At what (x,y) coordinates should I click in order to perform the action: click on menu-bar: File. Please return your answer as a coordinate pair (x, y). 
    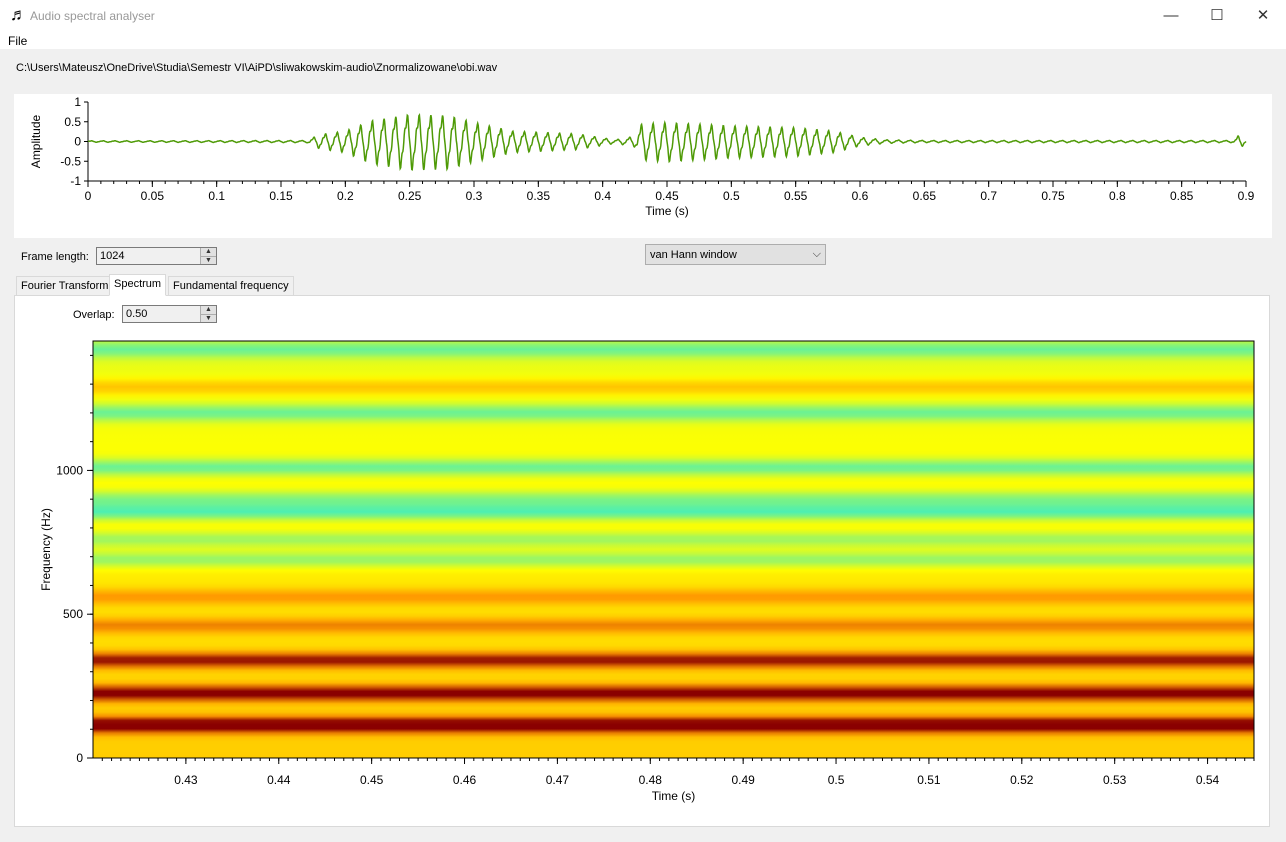
    Looking at the image, I should click on (643, 40).